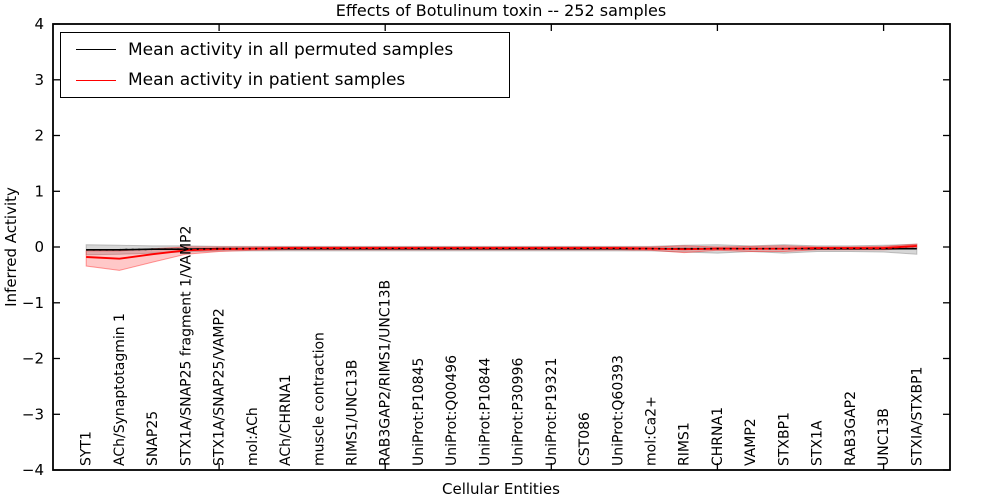 This screenshot has height=500, width=1000. What do you see at coordinates (501, 489) in the screenshot?
I see `x-axis-label: Cellular Entities` at bounding box center [501, 489].